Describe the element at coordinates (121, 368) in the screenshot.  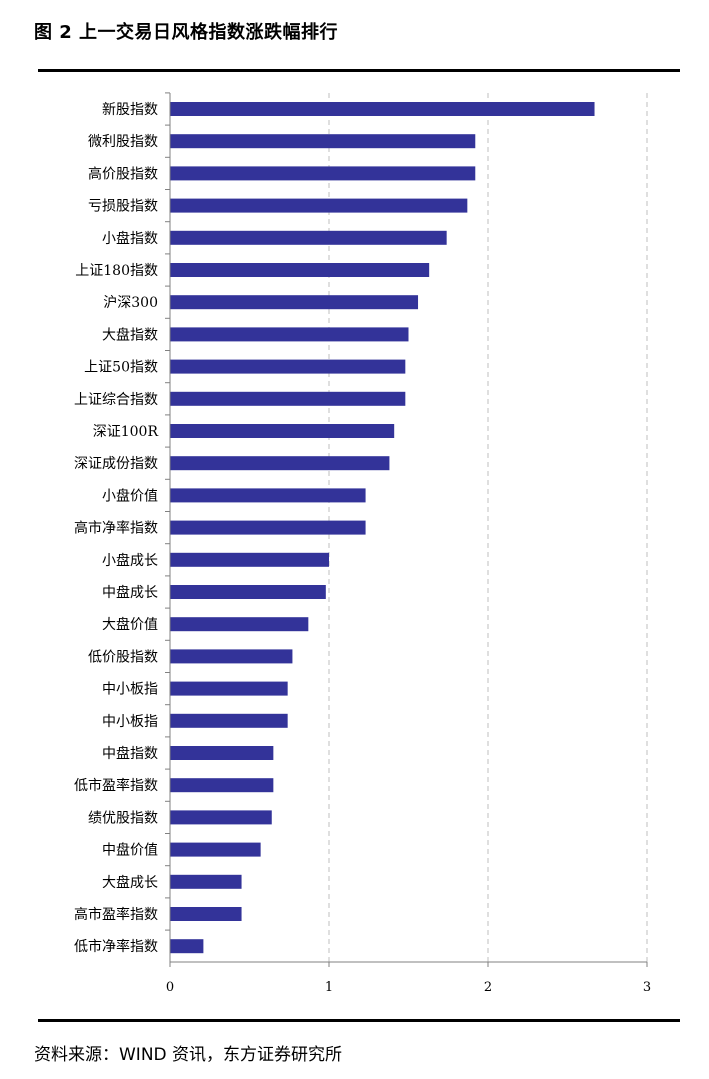
I see `category-label: 上证50指数` at that location.